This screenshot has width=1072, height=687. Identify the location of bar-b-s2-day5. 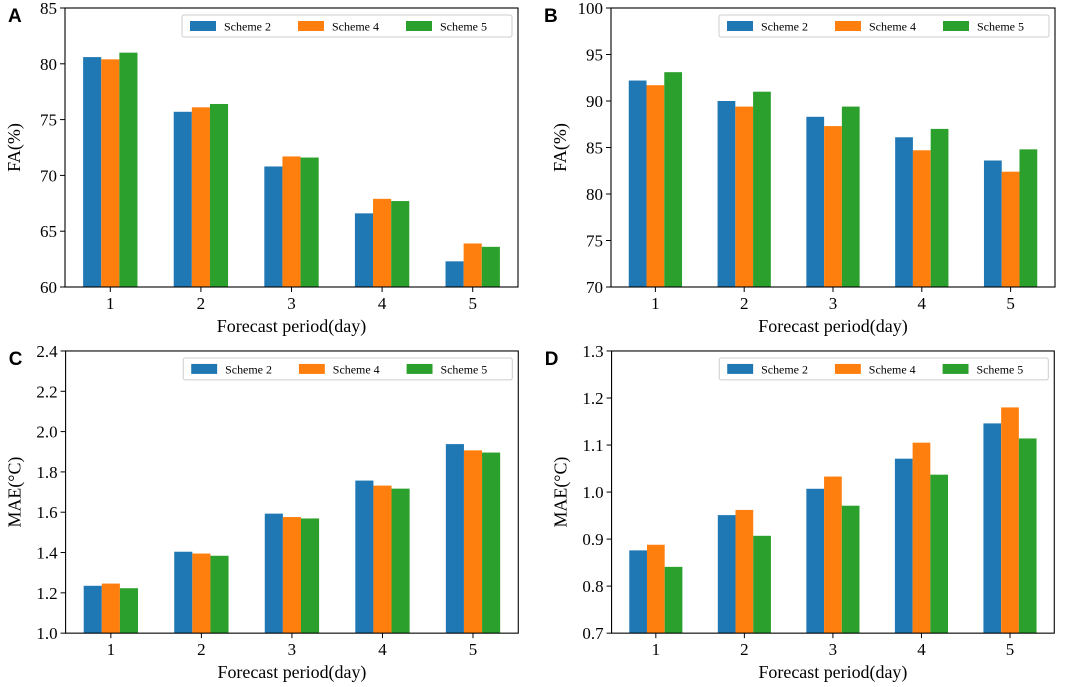
(1010, 229).